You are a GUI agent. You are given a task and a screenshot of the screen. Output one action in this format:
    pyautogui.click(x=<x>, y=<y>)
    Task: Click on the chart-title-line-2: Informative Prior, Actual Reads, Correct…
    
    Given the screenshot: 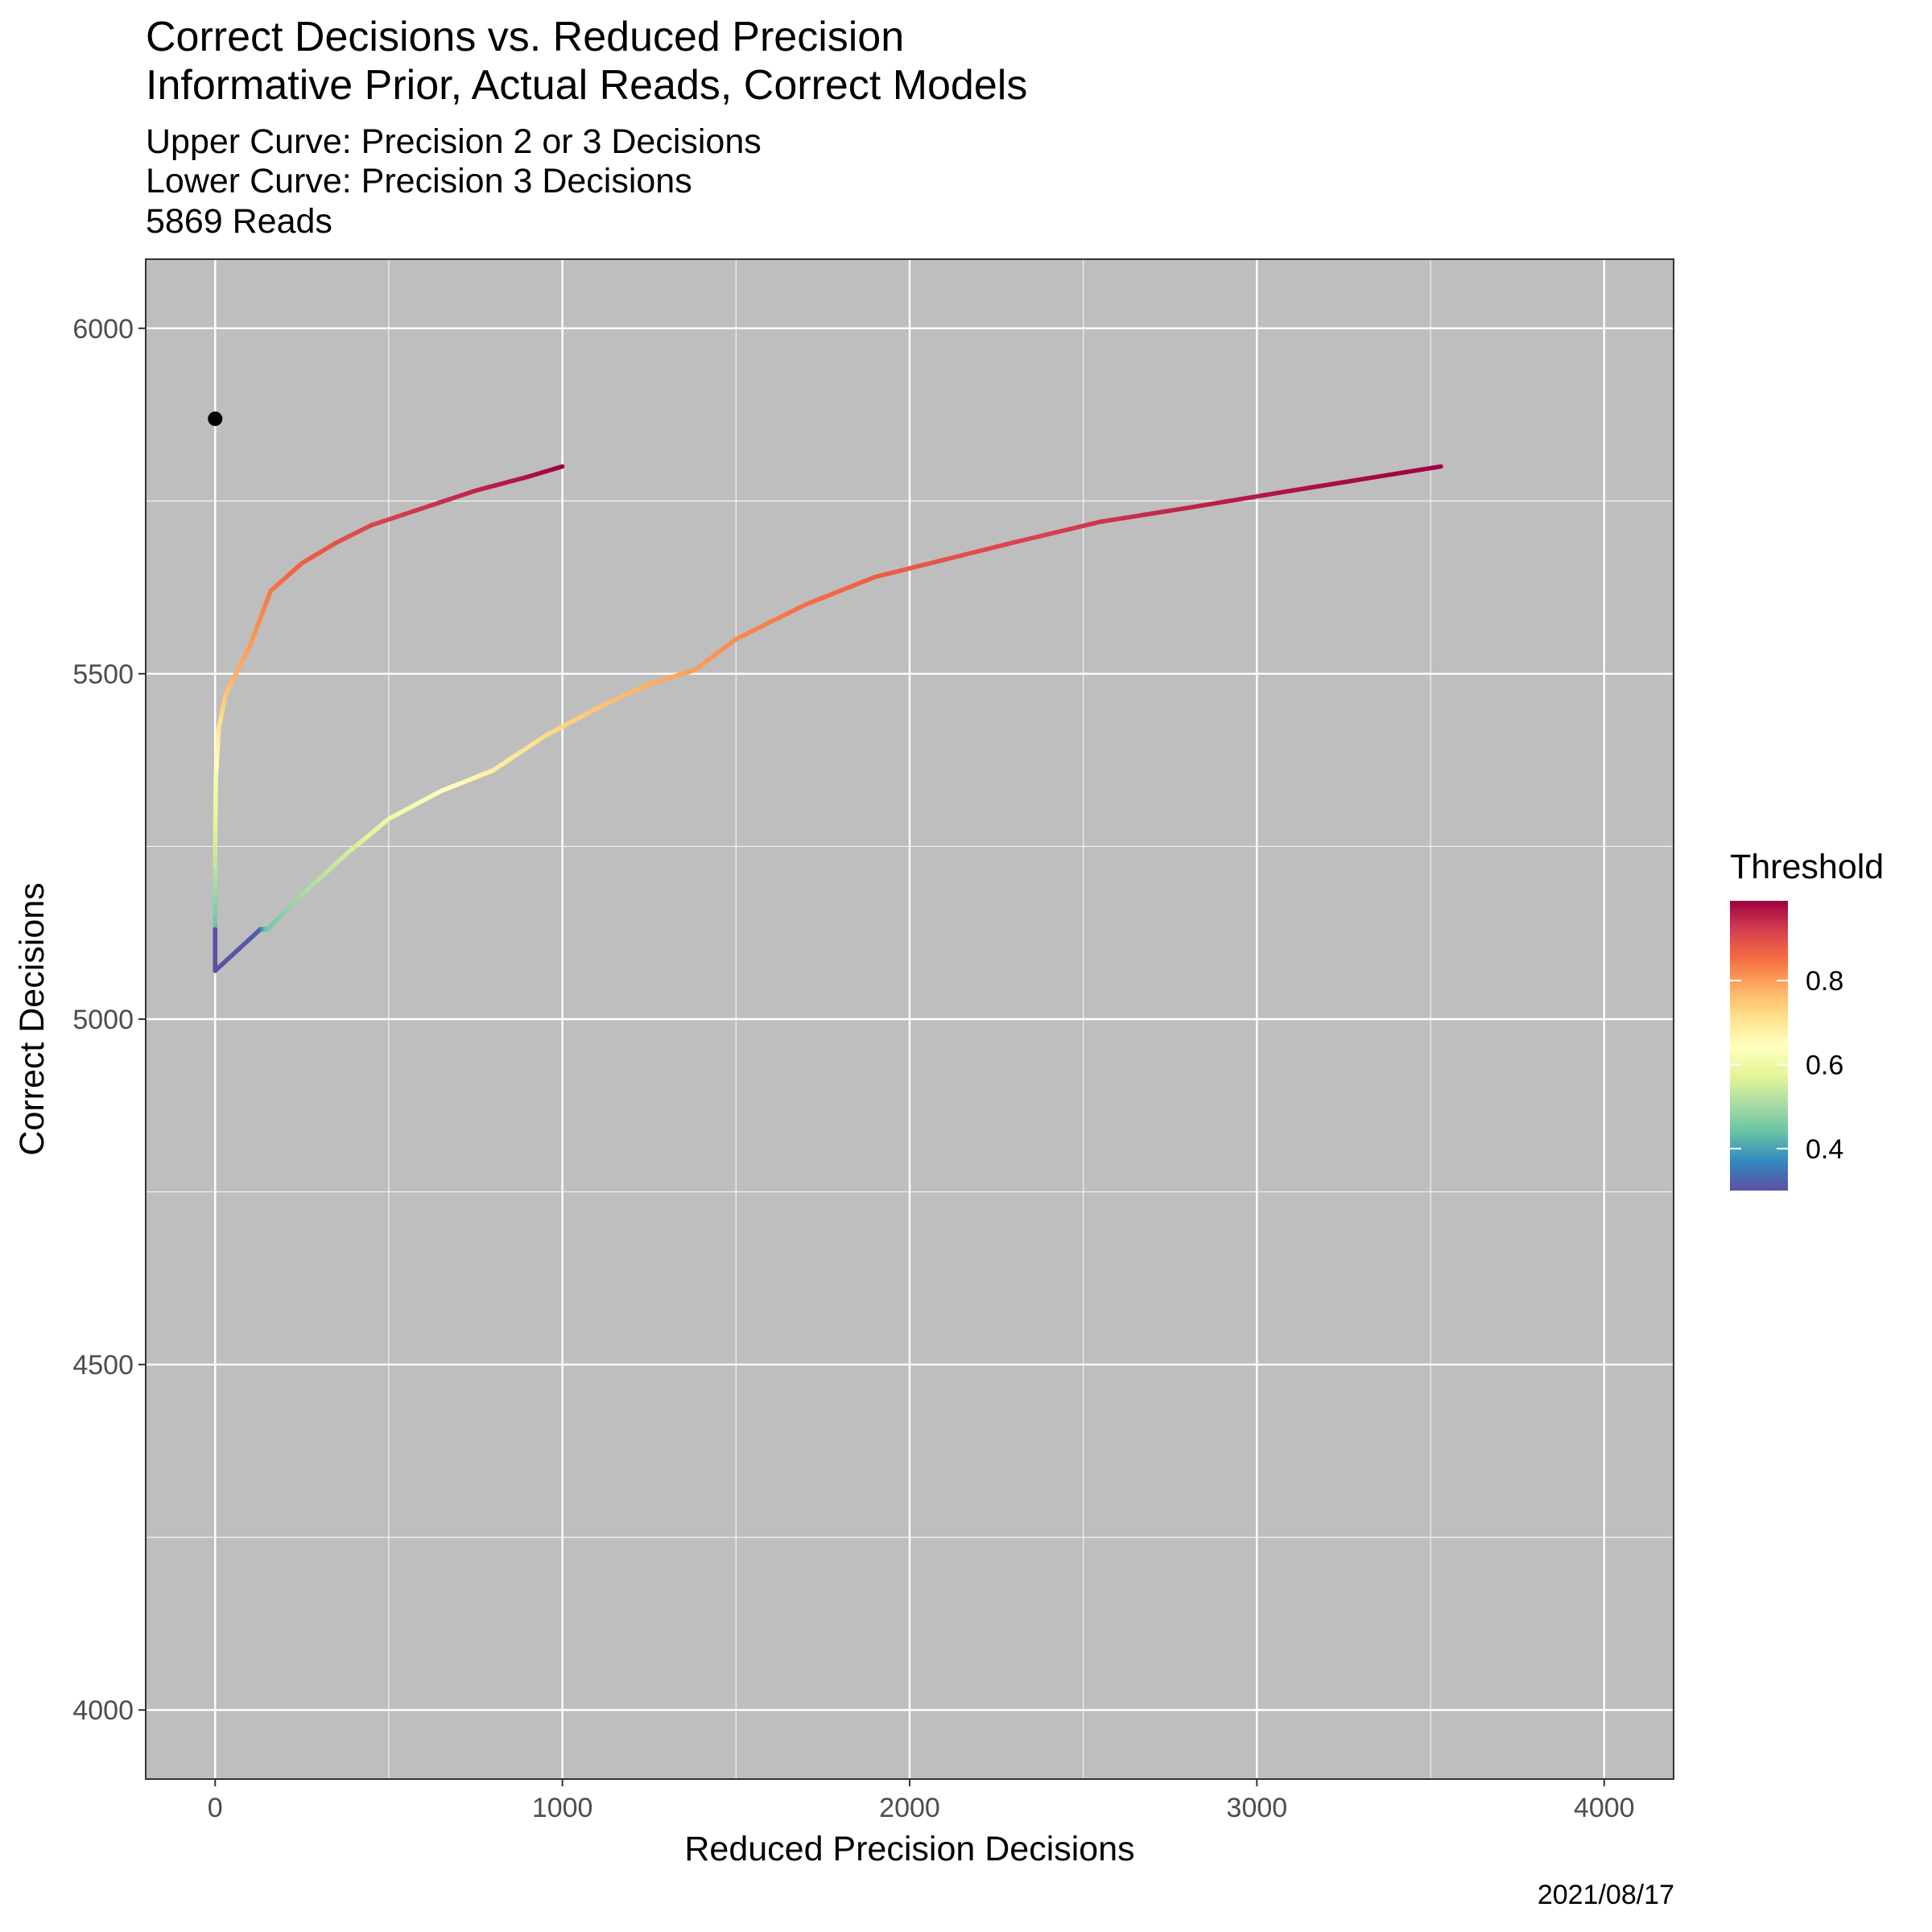 What is the action you would take?
    pyautogui.click(x=587, y=85)
    